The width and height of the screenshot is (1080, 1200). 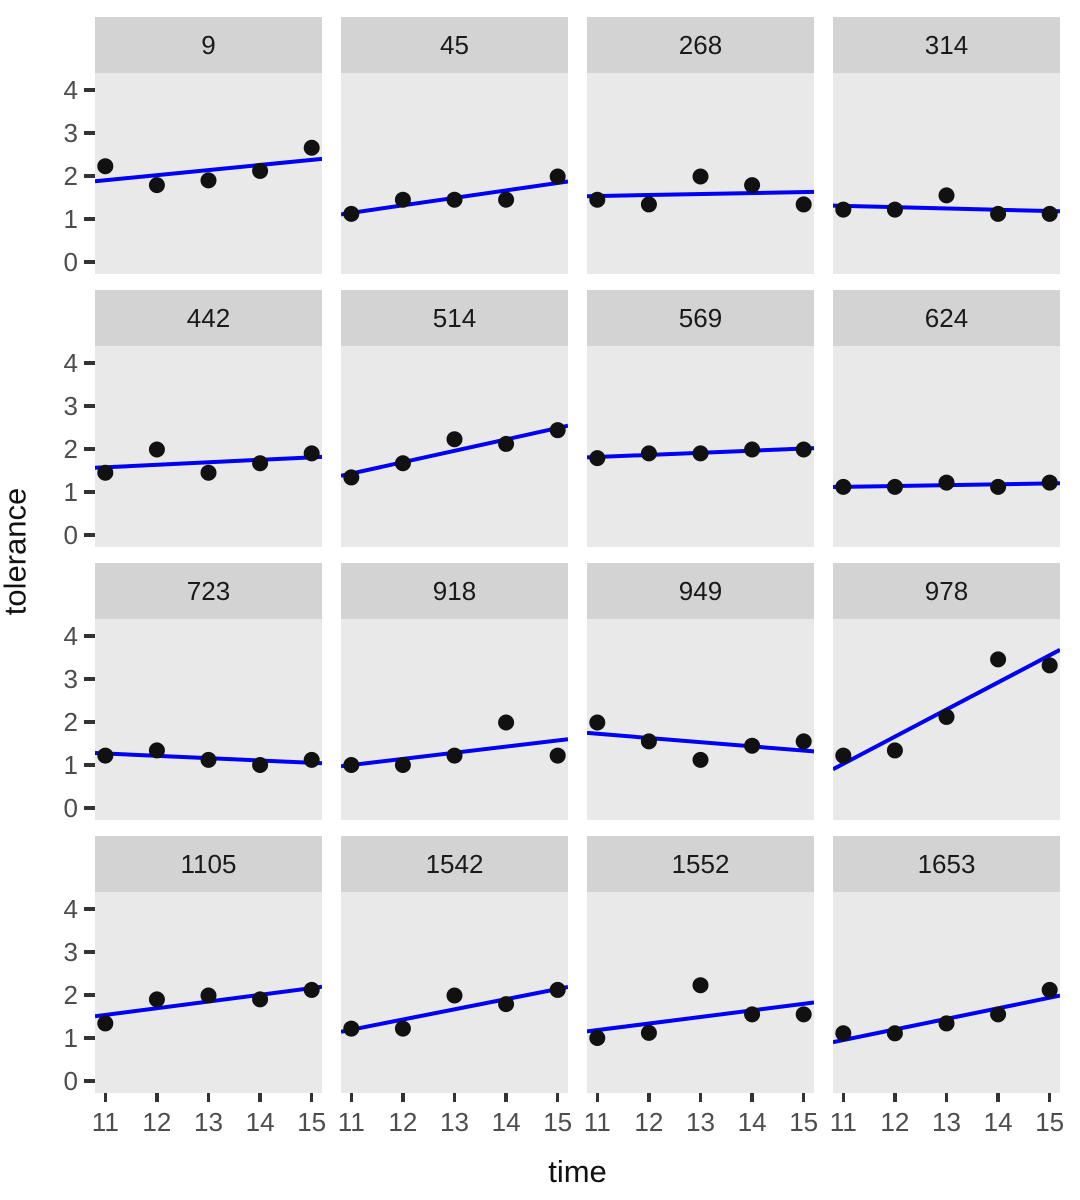 What do you see at coordinates (577, 1171) in the screenshot?
I see `x-axis-title: time` at bounding box center [577, 1171].